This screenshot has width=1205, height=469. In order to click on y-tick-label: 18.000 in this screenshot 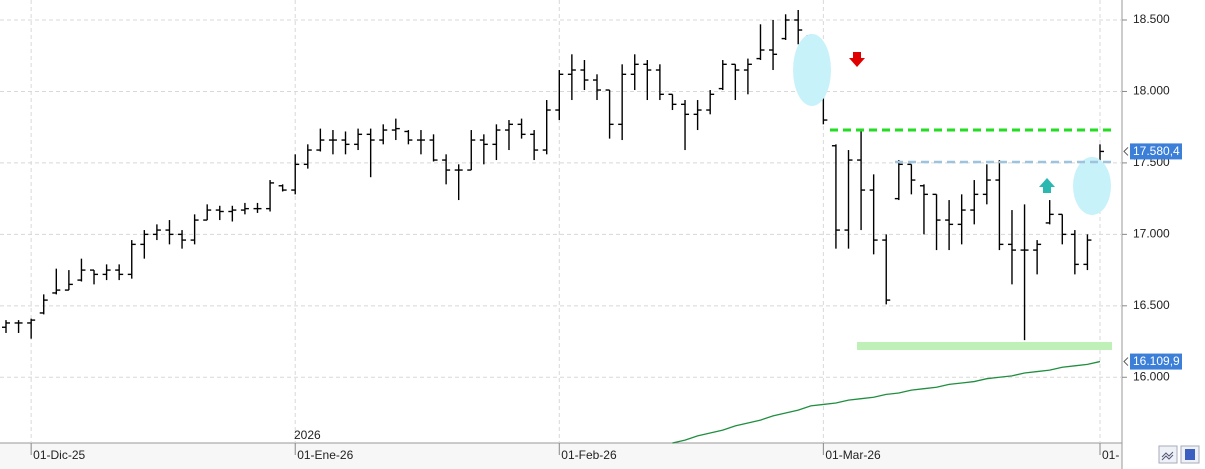, I will do `click(1151, 91)`.